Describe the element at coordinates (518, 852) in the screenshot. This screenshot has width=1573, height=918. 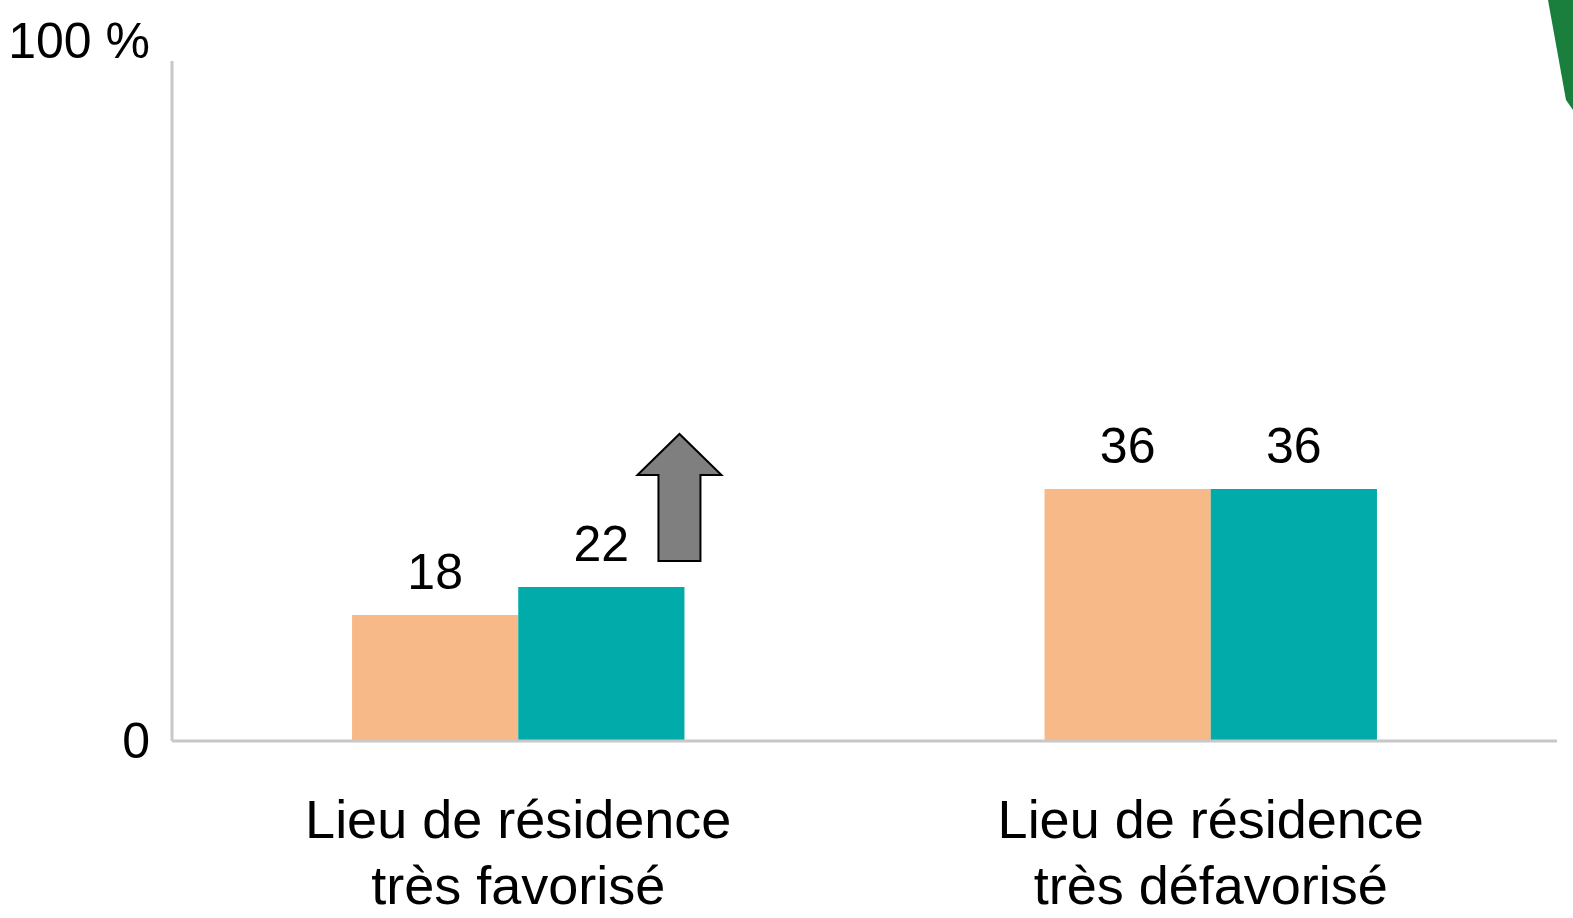
I see `x-tick-label: Lieu de résidence très favorisé` at that location.